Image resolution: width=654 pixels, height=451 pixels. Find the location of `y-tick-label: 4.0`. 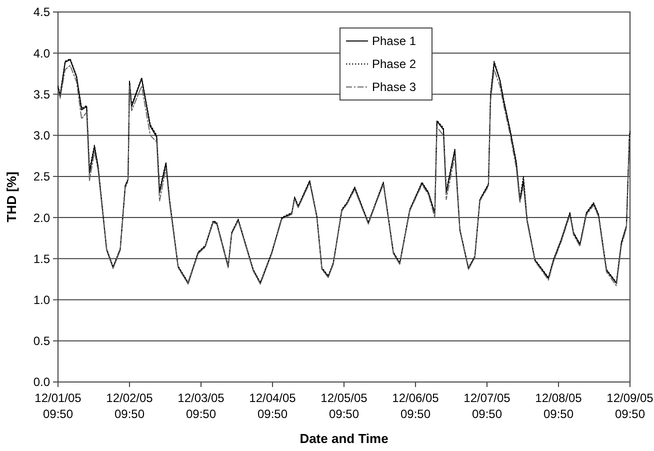

y-tick-label: 4.0 is located at coordinates (41, 53).